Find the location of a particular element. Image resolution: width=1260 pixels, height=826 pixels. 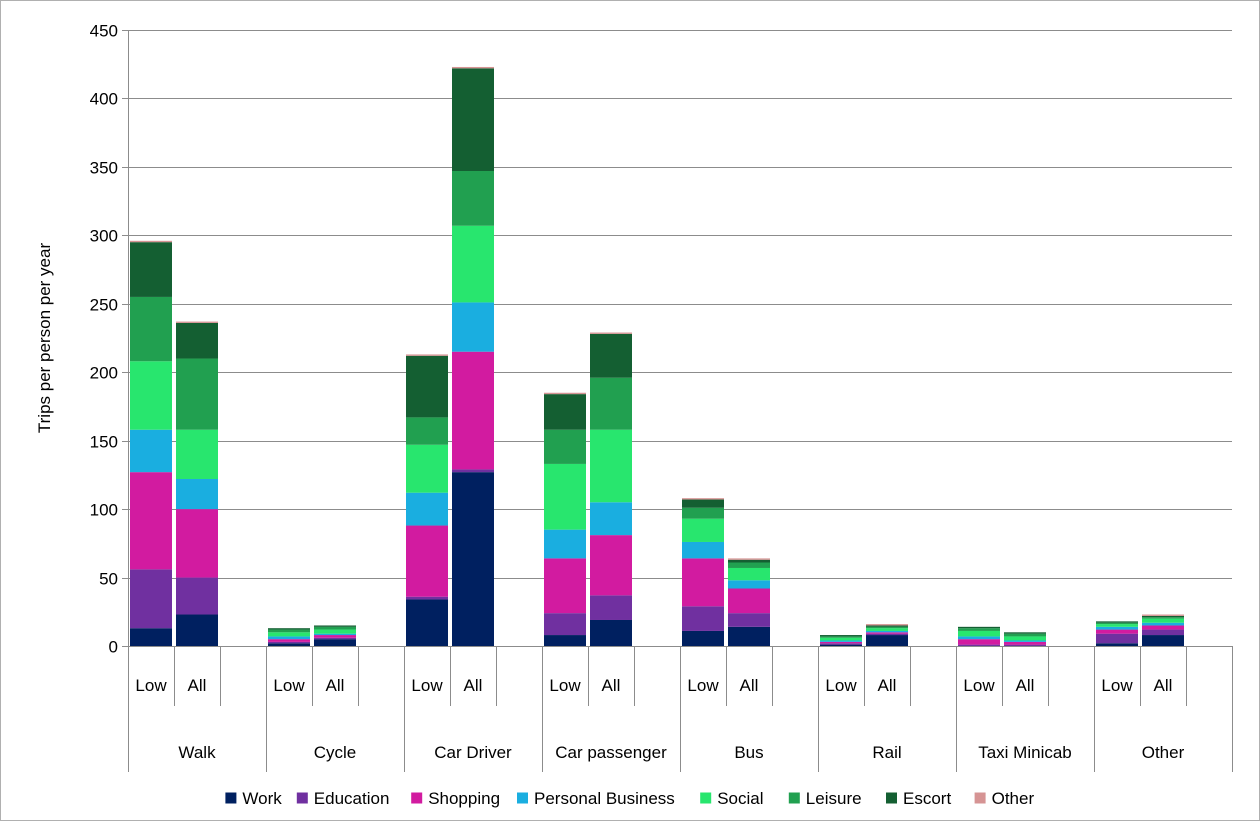

legend-label-other: Other is located at coordinates (1013, 798).